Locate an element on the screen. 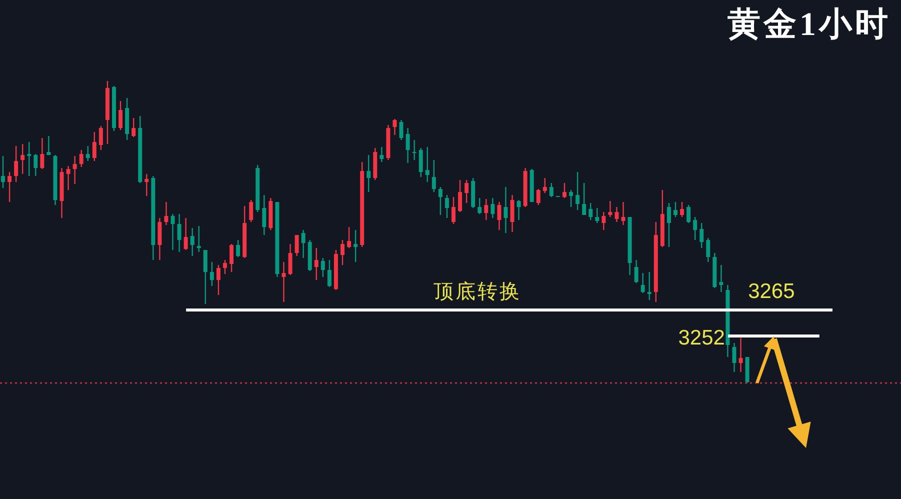  ref-line-label: 3265 is located at coordinates (771, 291).